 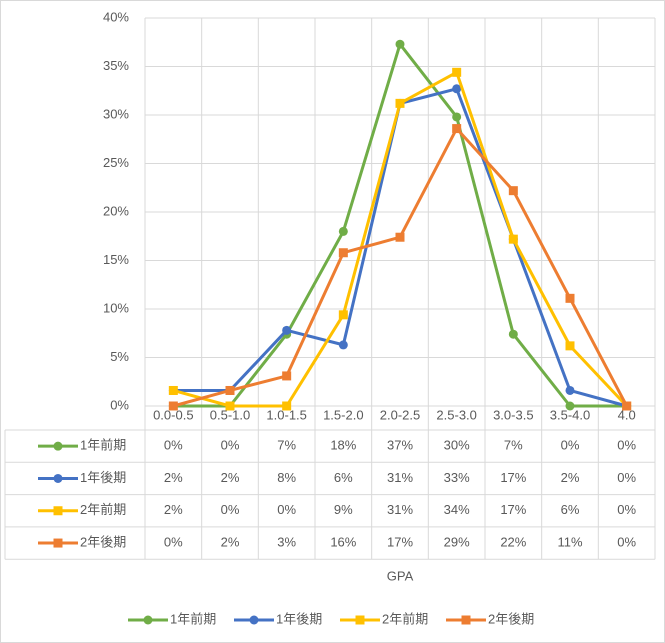 What do you see at coordinates (343, 445) in the screenshot?
I see `table-cell: 18%` at bounding box center [343, 445].